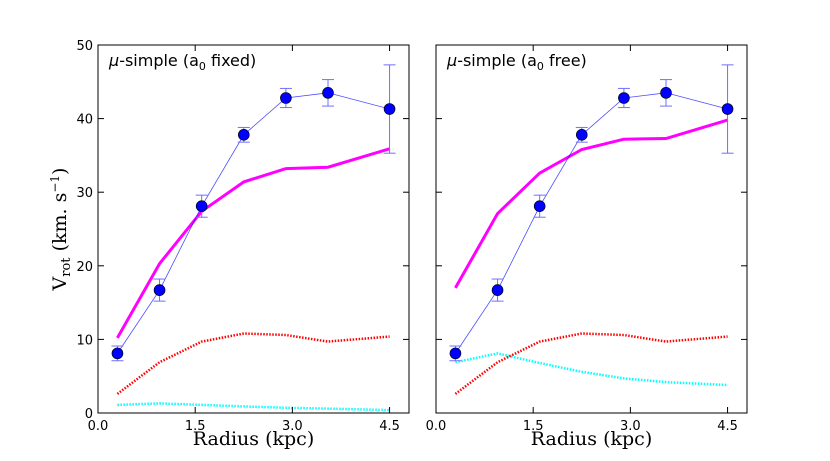 Image resolution: width=830 pixels, height=461 pixels. Describe the element at coordinates (84, 340) in the screenshot. I see `y-tick-label: 10` at that location.